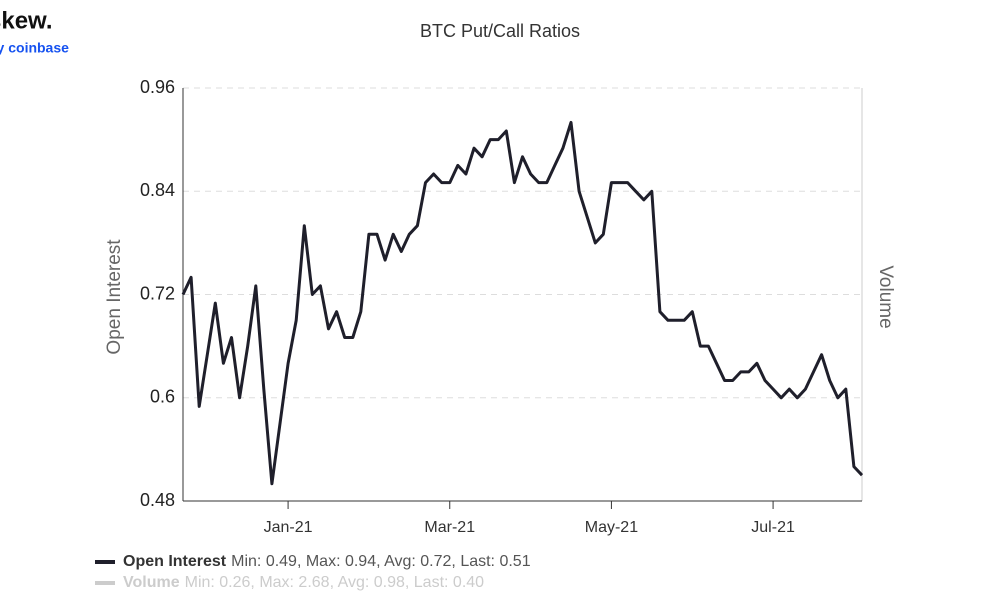 Image resolution: width=1000 pixels, height=600 pixels. Describe the element at coordinates (157, 293) in the screenshot. I see `y-tick-label: 0.72` at that location.